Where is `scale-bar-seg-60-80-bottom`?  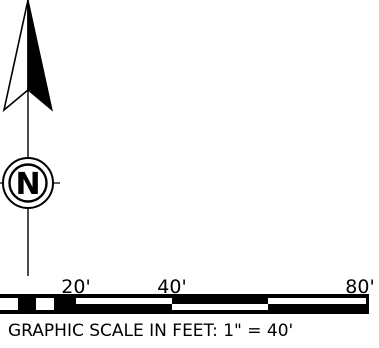 scale-bar-seg-60-80-bottom is located at coordinates (318, 307).